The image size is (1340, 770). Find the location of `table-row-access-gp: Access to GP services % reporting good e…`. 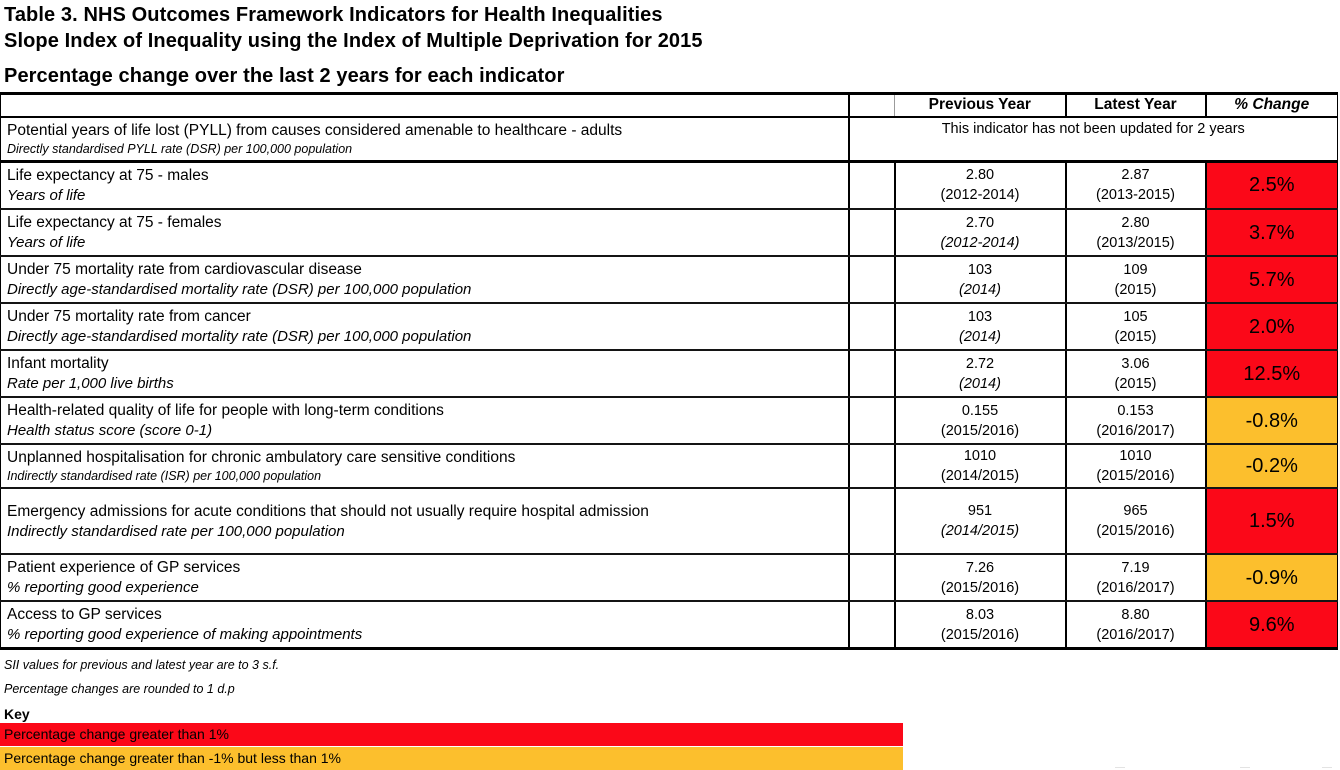

table-row-access-gp: Access to GP services % reporting good e… is located at coordinates (669, 625).